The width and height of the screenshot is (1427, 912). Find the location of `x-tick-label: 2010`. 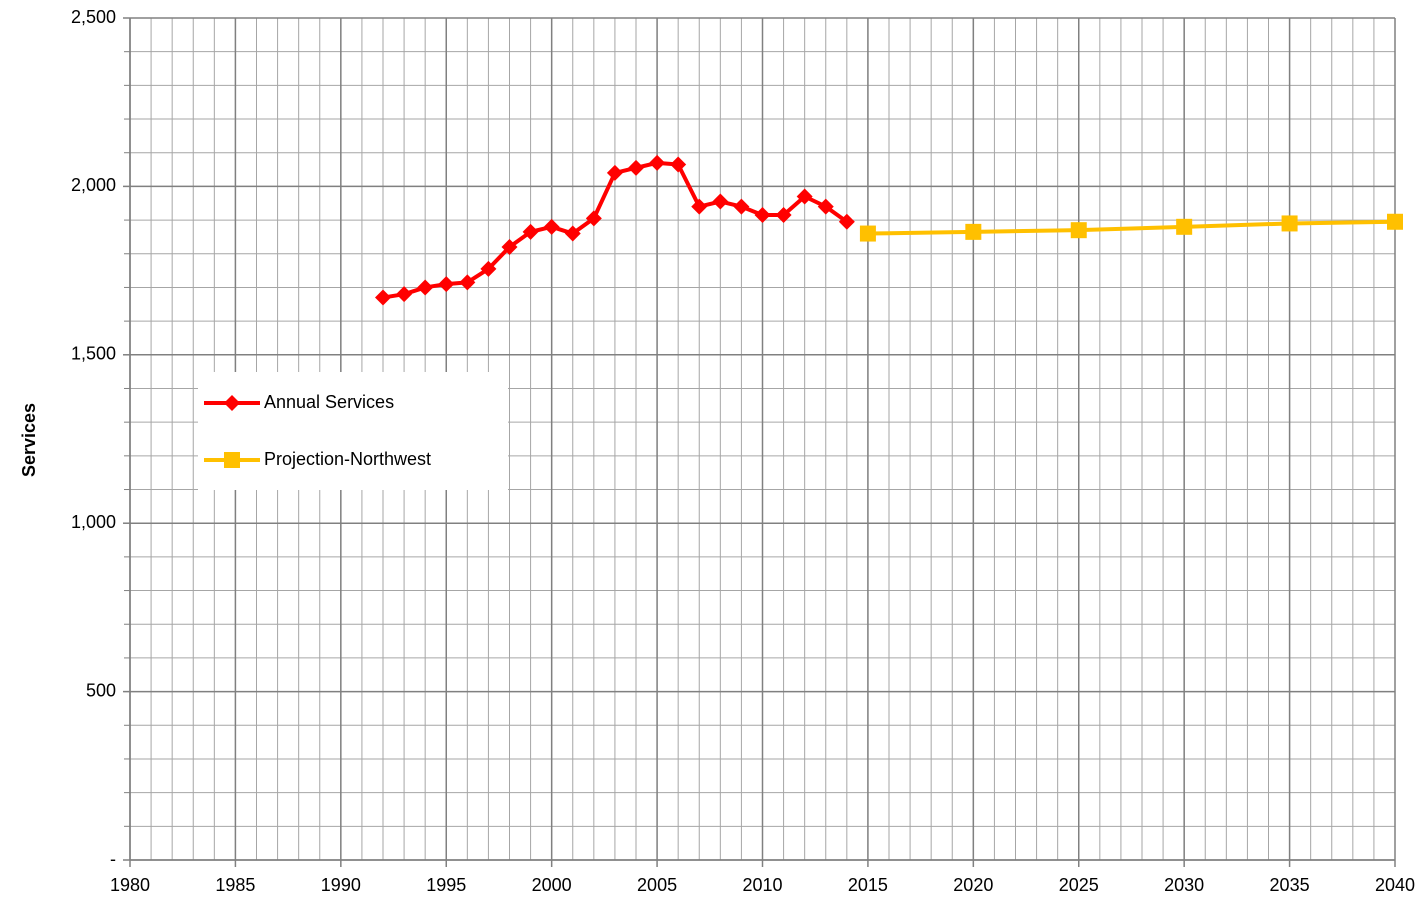

x-tick-label: 2010 is located at coordinates (762, 885).